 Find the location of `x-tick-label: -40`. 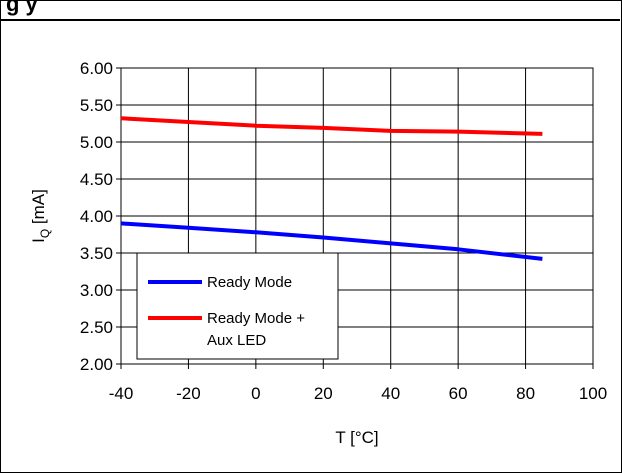

x-tick-label: -40 is located at coordinates (121, 393).